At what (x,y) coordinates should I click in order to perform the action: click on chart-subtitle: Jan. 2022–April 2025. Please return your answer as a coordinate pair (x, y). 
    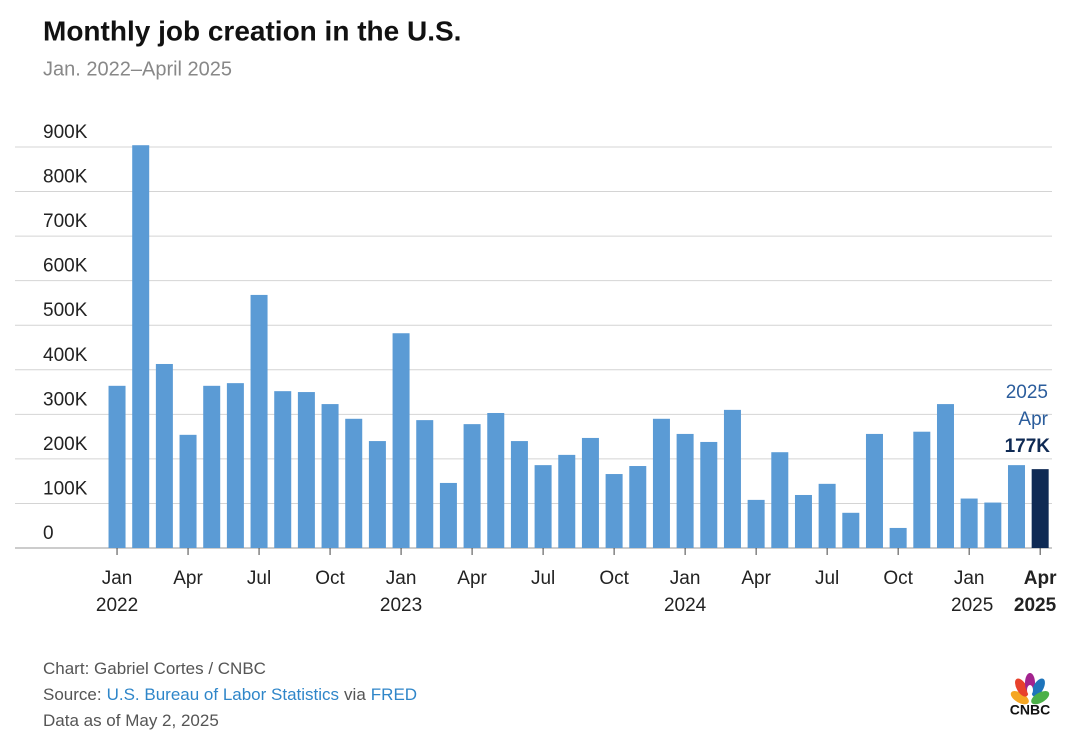
    Looking at the image, I should click on (137, 69).